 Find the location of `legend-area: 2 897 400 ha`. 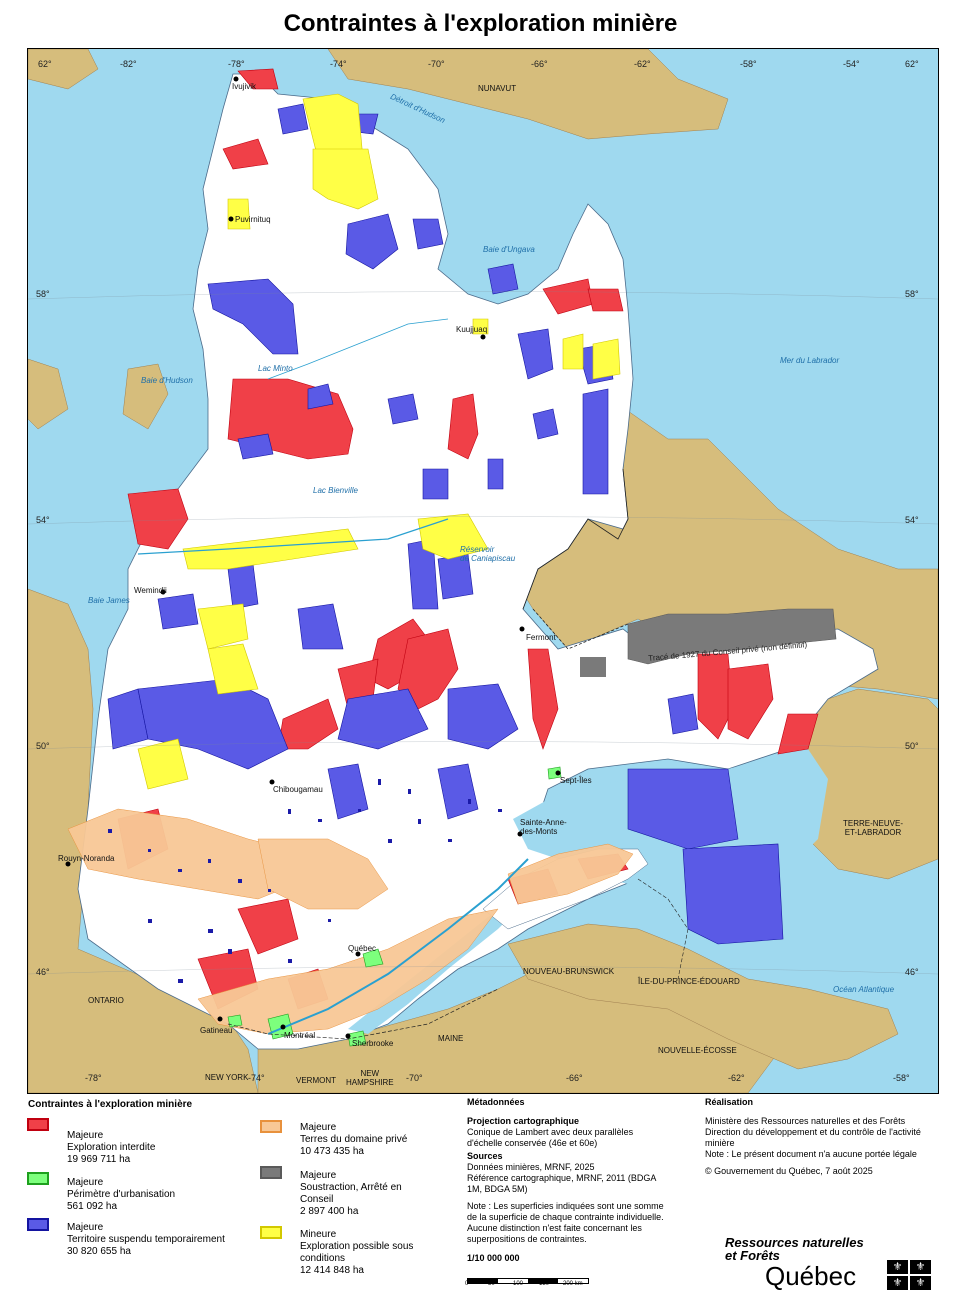

legend-area: 2 897 400 ha is located at coordinates (329, 1211).